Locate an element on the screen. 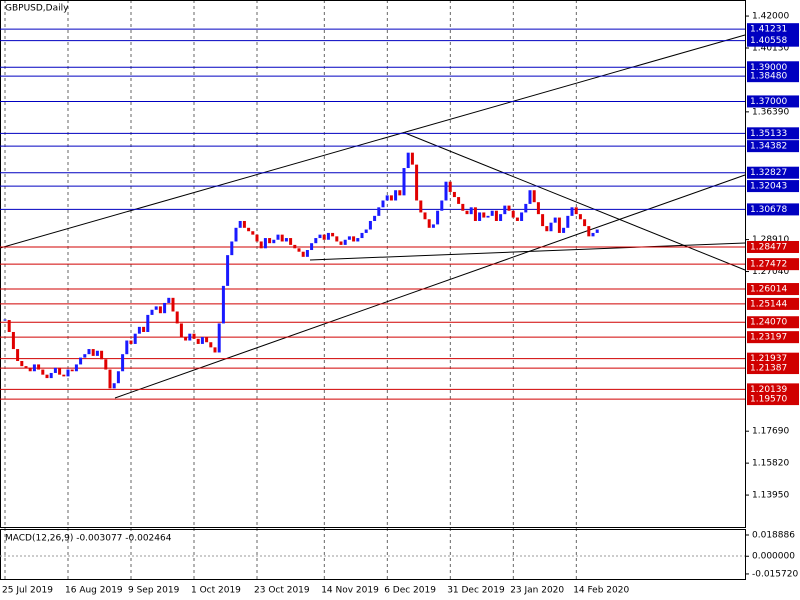 The image size is (800, 600). level-label: 1.32043 is located at coordinates (768, 187).